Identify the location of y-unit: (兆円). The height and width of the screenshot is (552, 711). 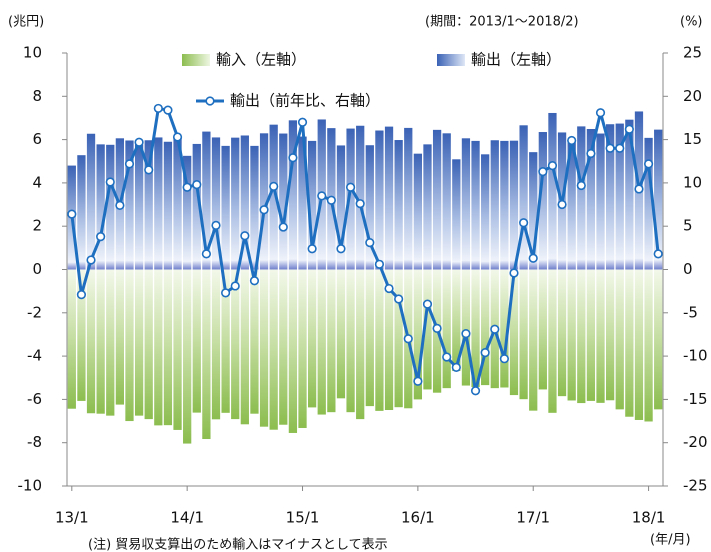
(26, 22).